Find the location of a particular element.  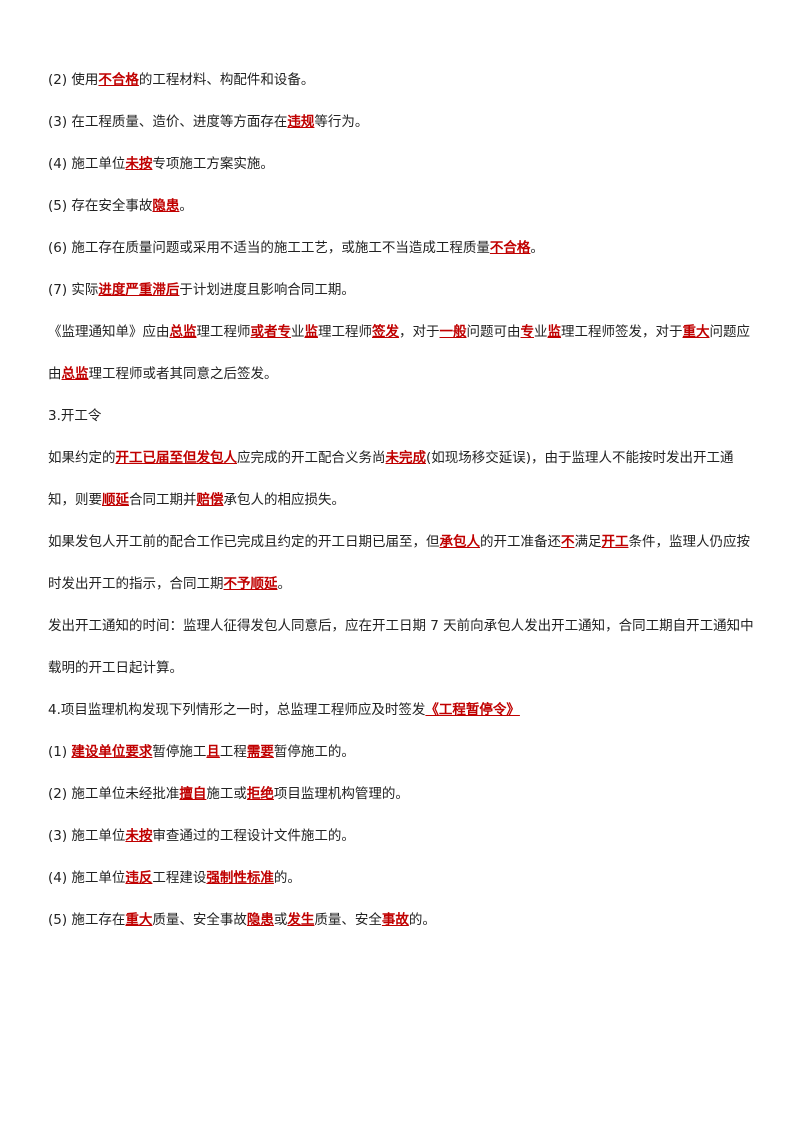

text-run: (6) 施工存在质量问题或采用不适当的施工工艺，或施工不当造成工程质量 is located at coordinates (269, 248).